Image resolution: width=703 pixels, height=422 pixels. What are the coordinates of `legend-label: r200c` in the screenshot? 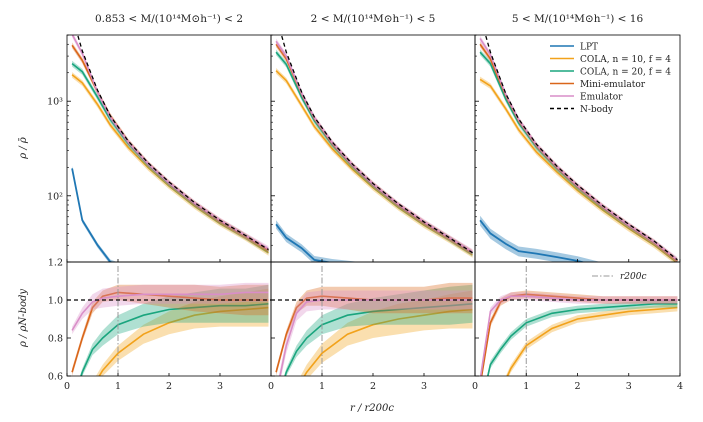 It's located at (633, 277).